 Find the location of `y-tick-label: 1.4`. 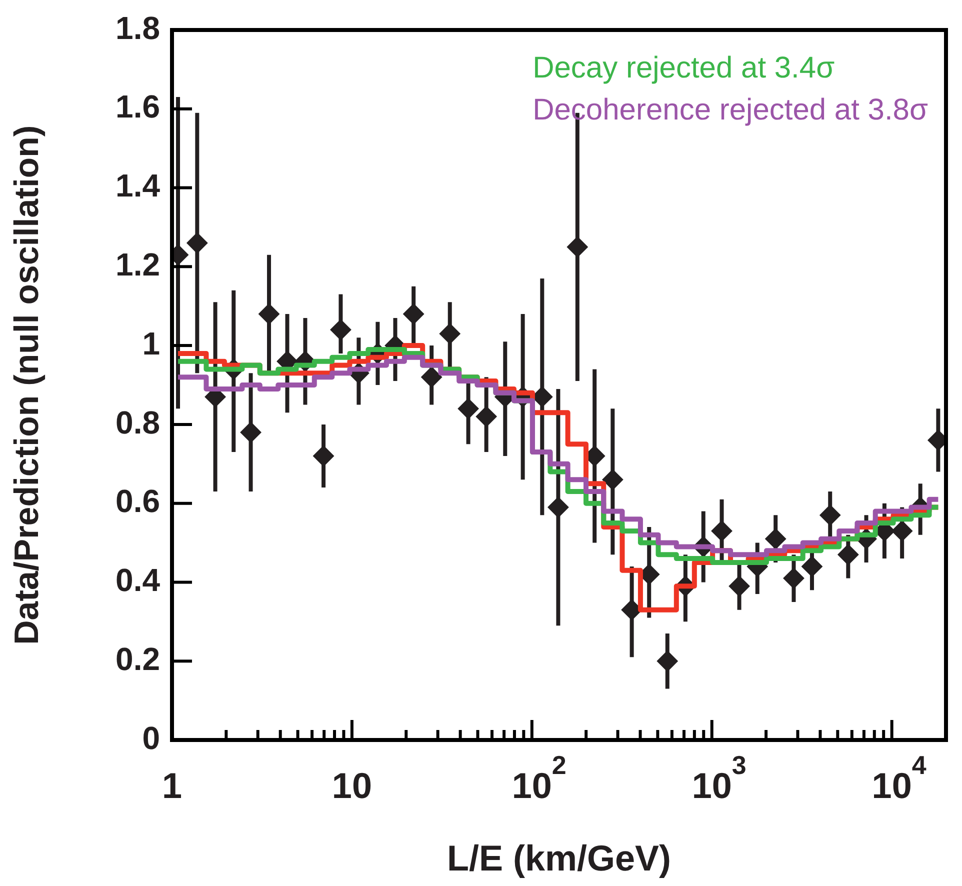

y-tick-label: 1.4 is located at coordinates (138, 186).